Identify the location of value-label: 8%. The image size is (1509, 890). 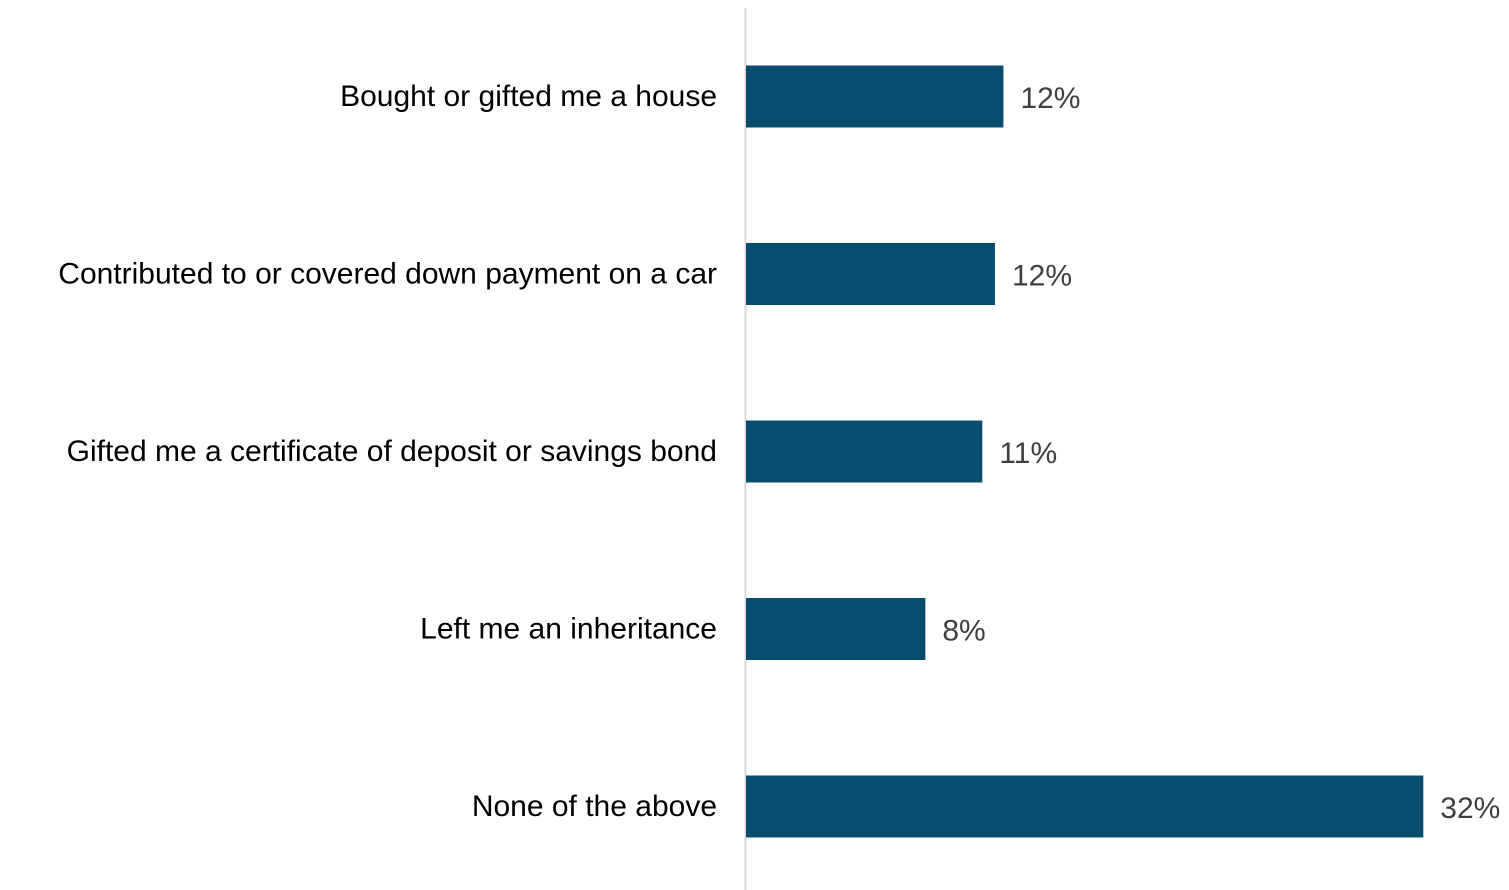
(963, 631).